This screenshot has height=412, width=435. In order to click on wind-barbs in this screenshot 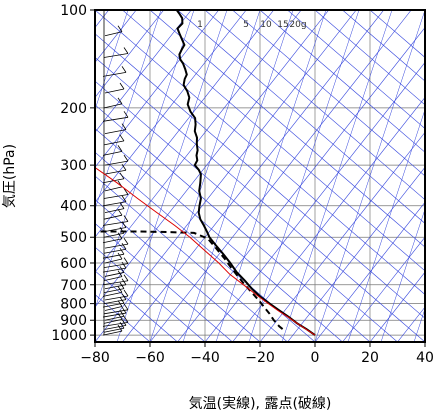, I will do `click(115, 173)`.